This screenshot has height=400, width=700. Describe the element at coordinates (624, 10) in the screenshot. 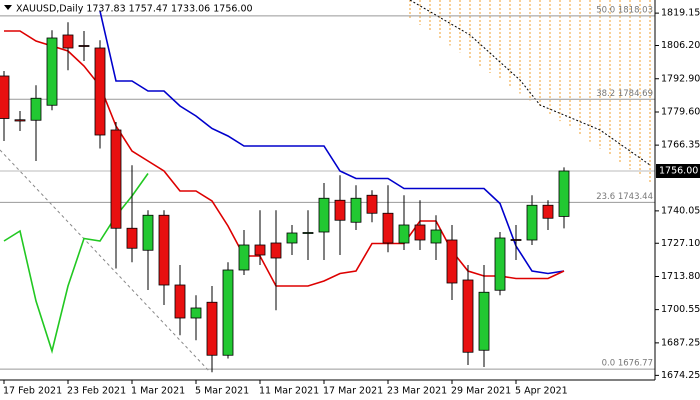

I see `fib-level-label: 50.0 1818.03` at that location.